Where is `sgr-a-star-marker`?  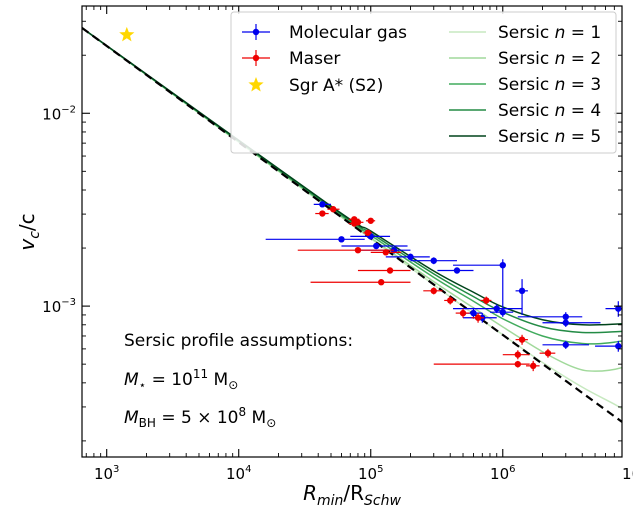
sgr-a-star-marker is located at coordinates (127, 34).